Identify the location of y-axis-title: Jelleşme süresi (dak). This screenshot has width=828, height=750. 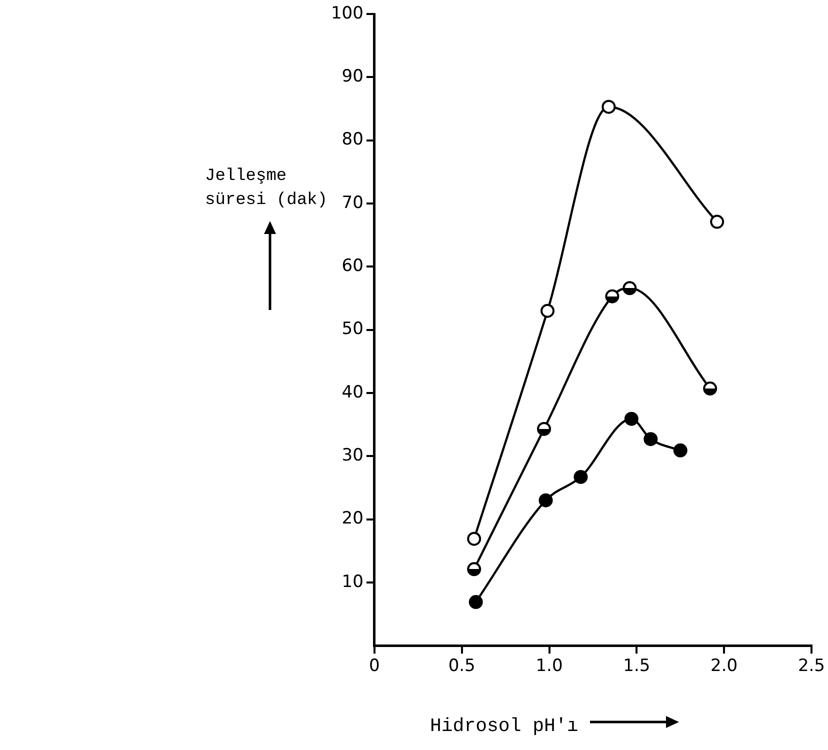
(266, 188).